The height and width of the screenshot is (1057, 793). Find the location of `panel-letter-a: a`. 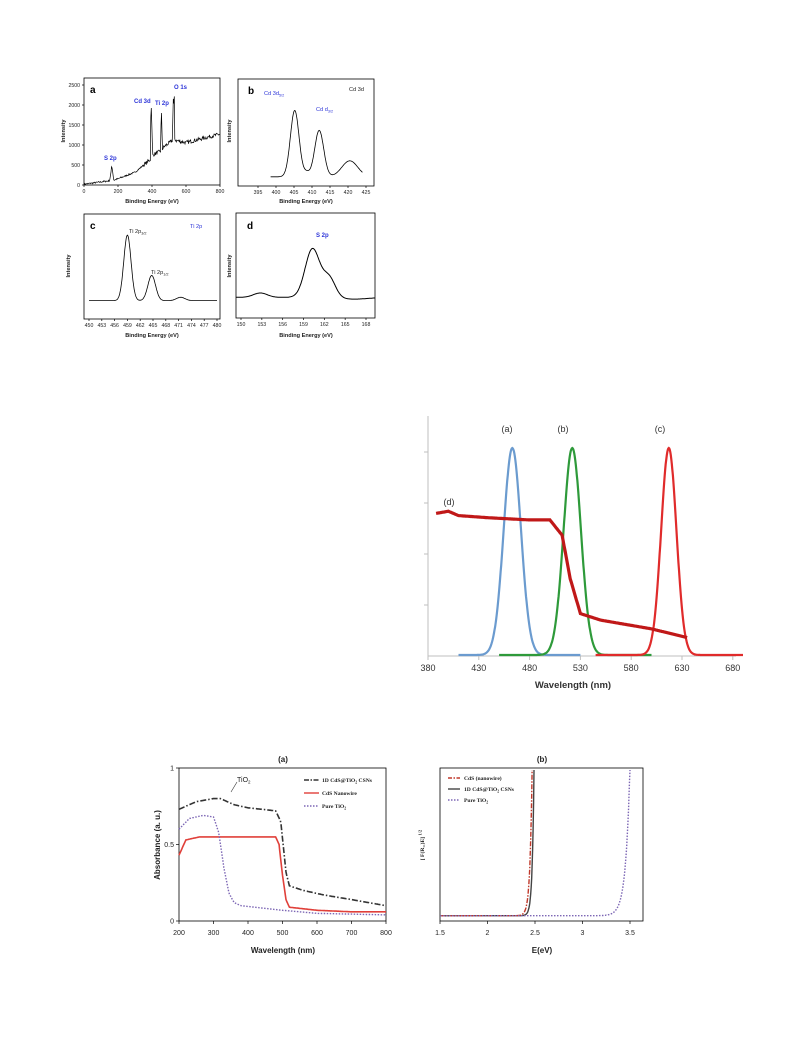

panel-letter-a: a is located at coordinates (93, 90).